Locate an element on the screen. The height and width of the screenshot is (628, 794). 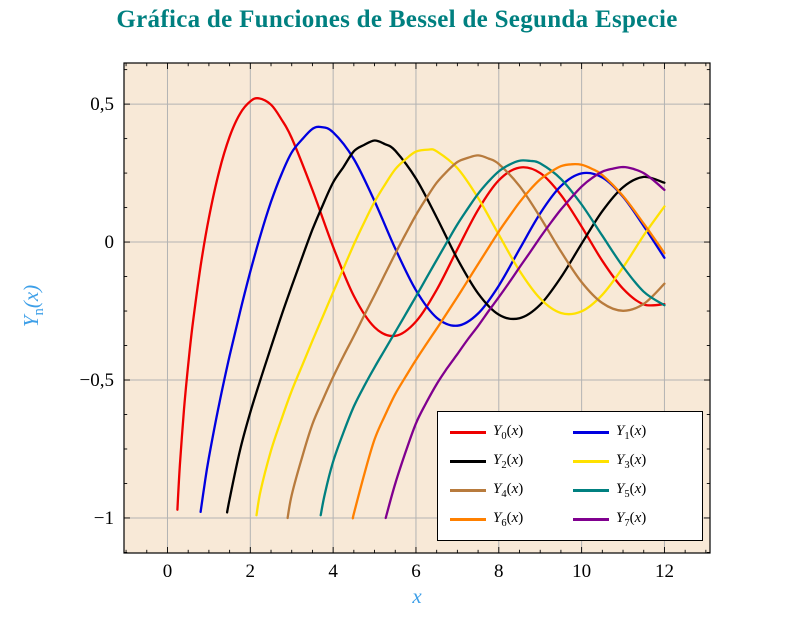
legend-item-y1: Y1(x) is located at coordinates (631, 432).